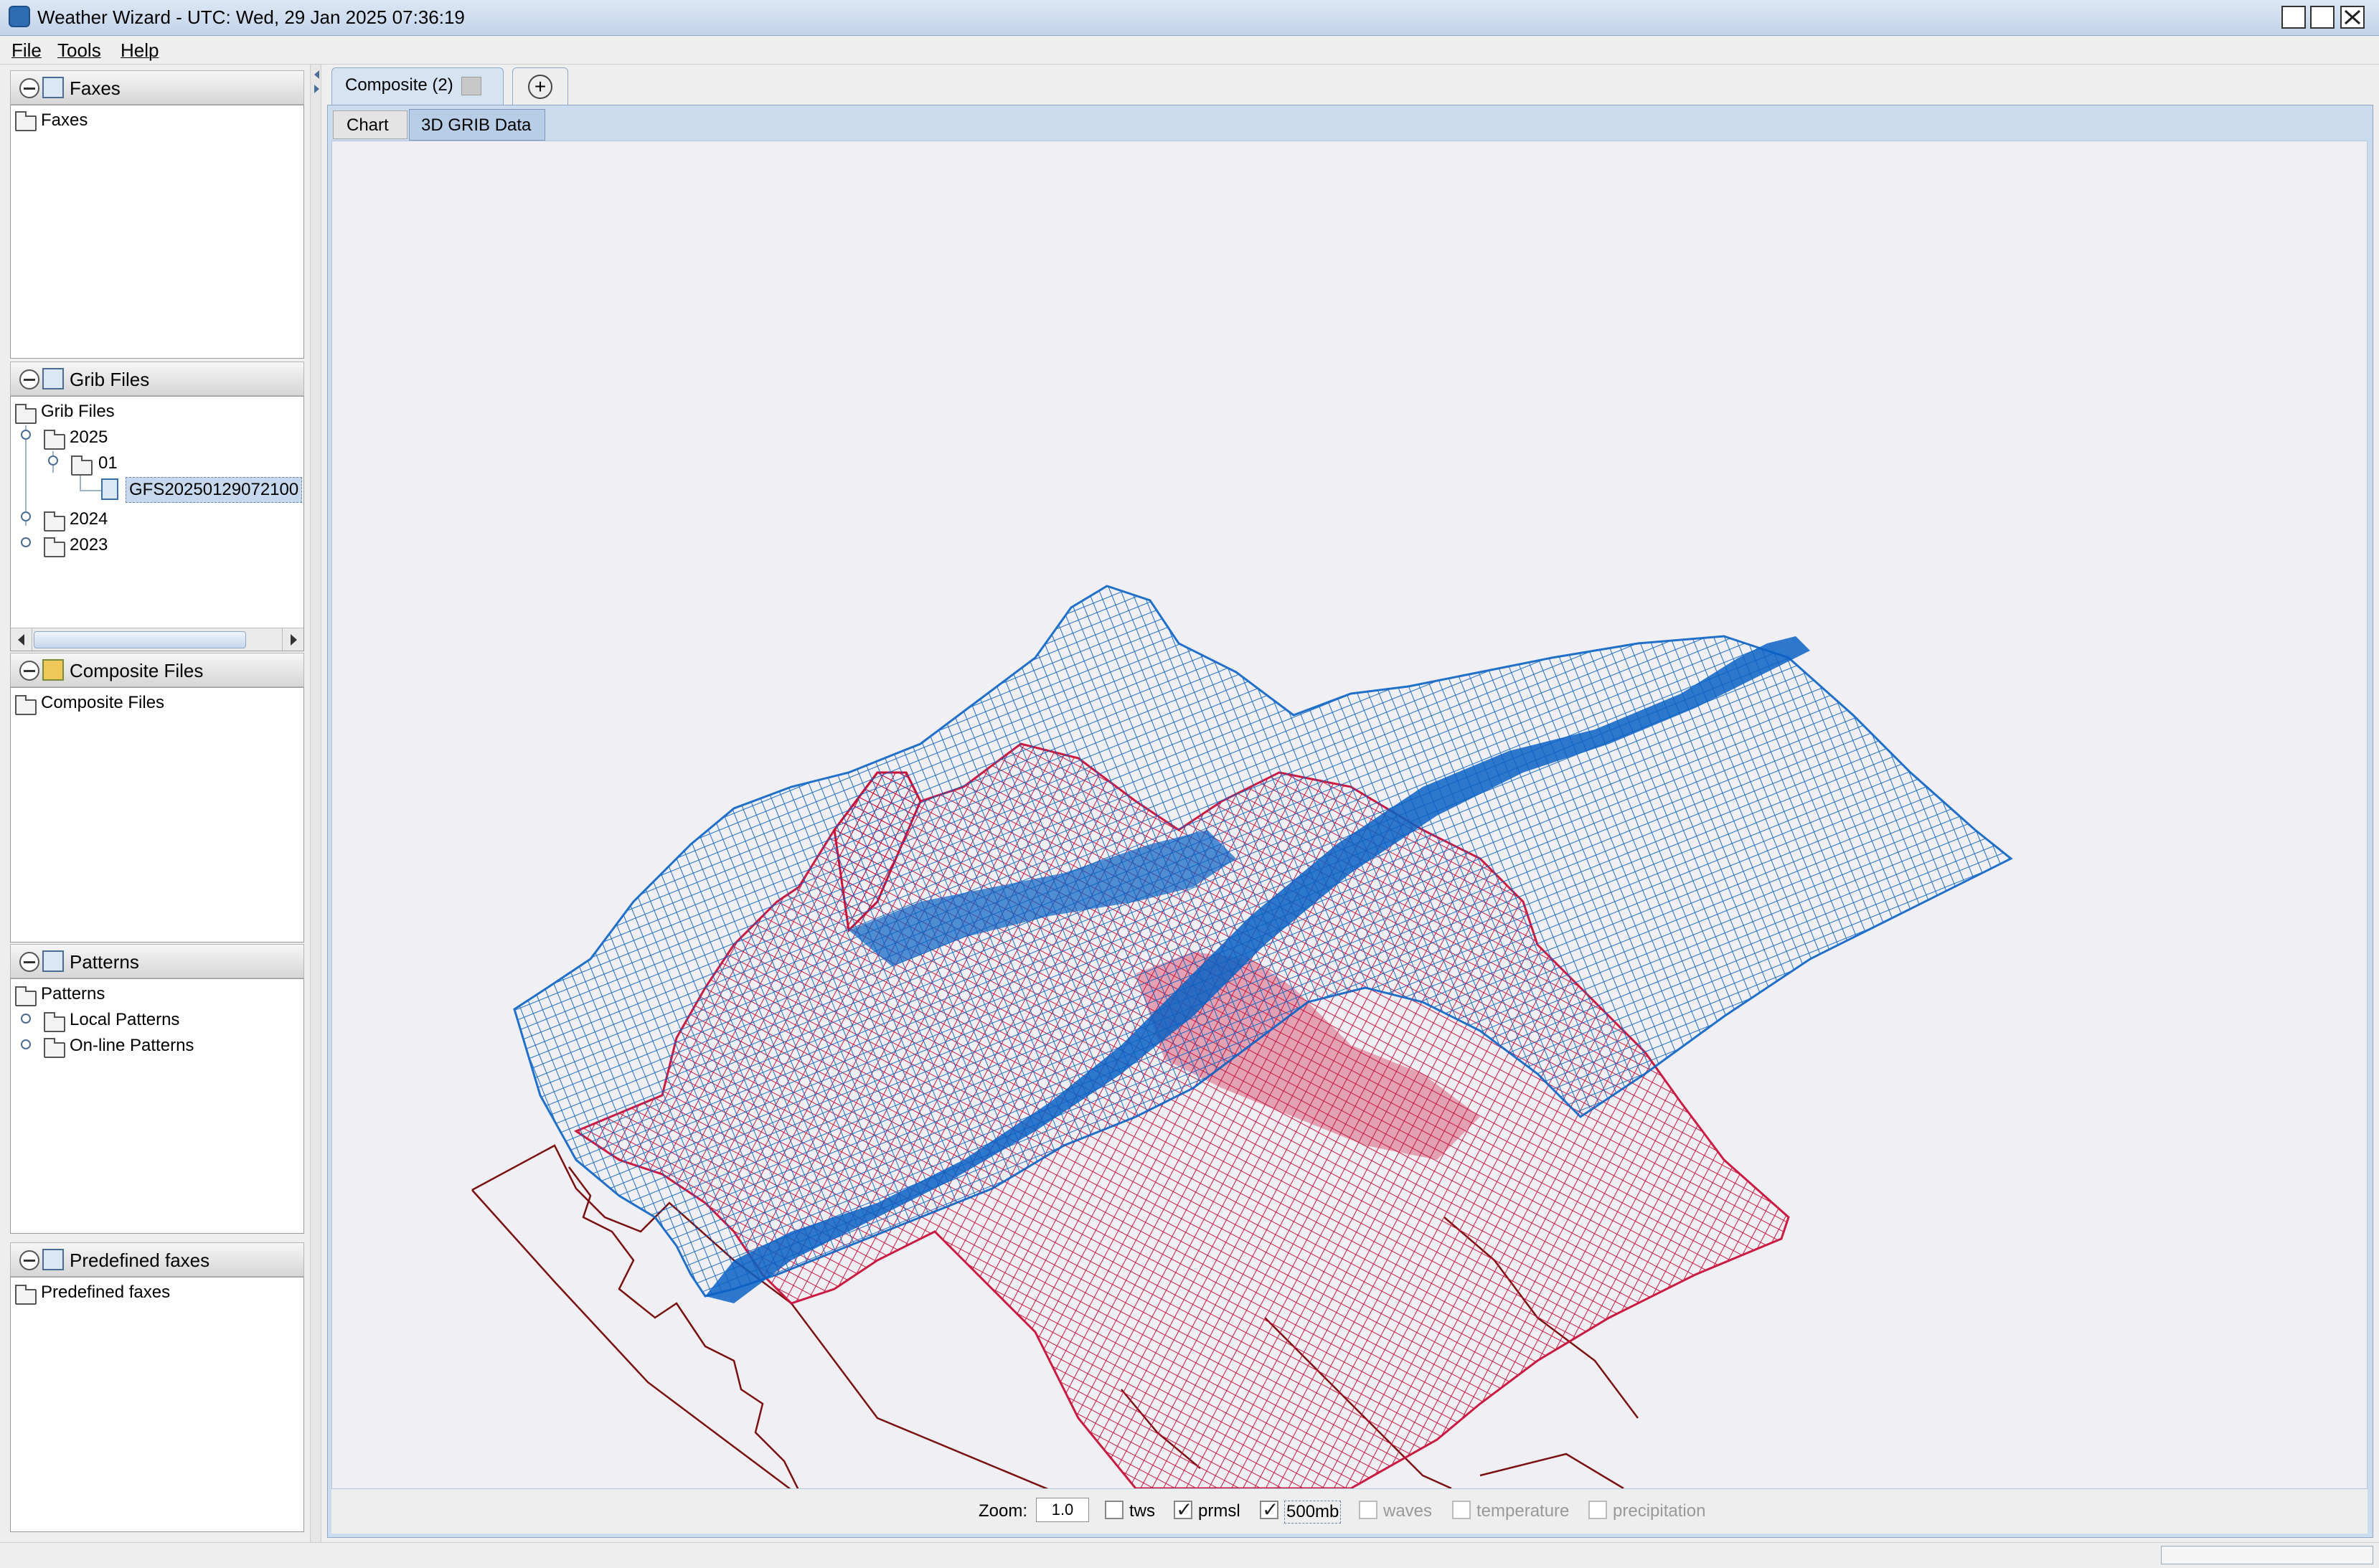 The width and height of the screenshot is (2379, 1568). What do you see at coordinates (2267, 1555) in the screenshot?
I see `status-progress` at bounding box center [2267, 1555].